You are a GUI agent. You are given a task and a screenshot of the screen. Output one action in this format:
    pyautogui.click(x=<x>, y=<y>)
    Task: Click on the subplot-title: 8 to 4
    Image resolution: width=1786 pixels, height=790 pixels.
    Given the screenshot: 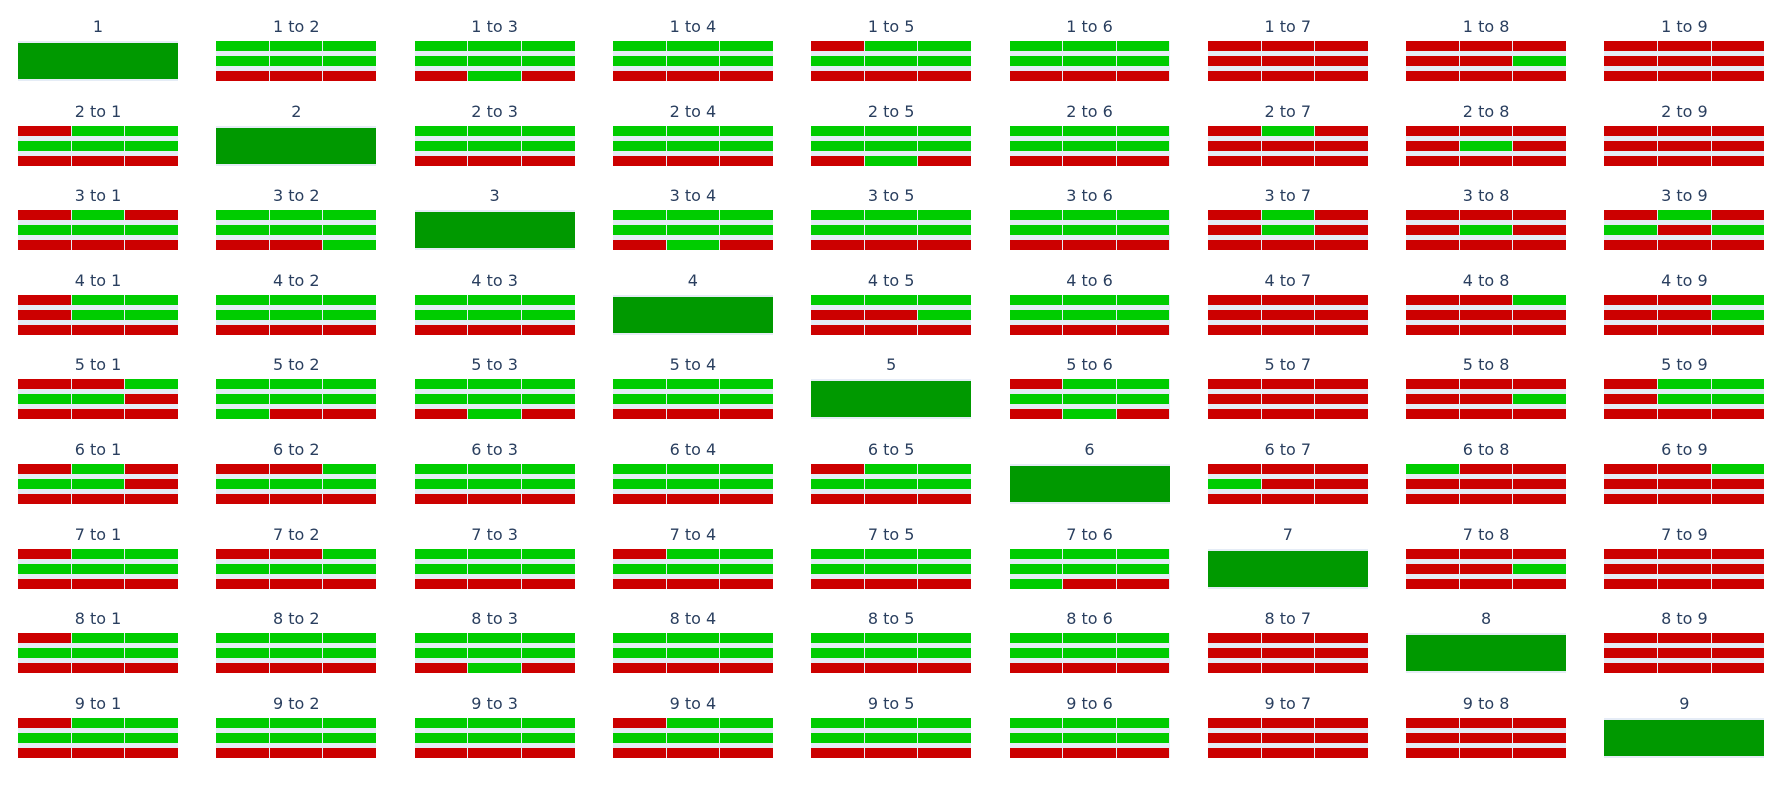 What is the action you would take?
    pyautogui.click(x=693, y=619)
    